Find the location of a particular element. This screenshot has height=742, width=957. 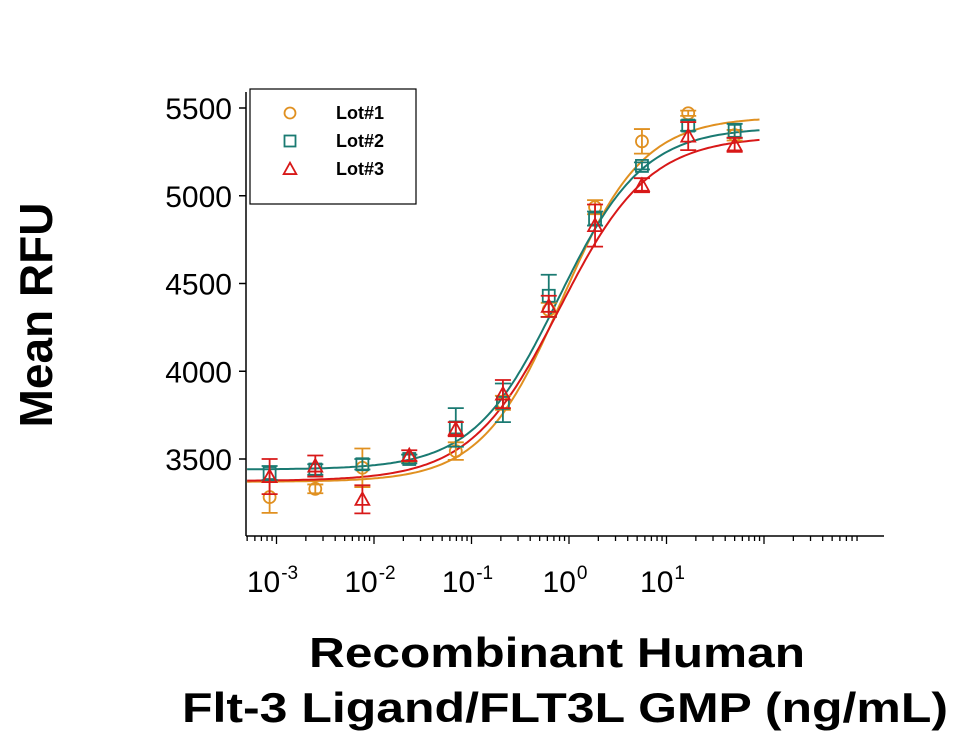

legend-marker-circle-icon is located at coordinates (290, 113).